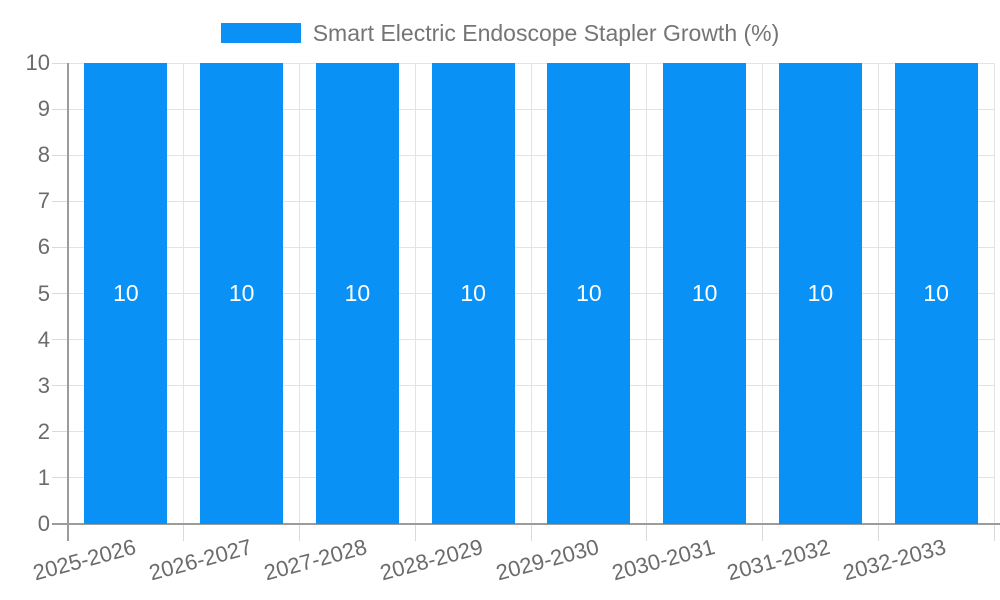  Describe the element at coordinates (260, 33) in the screenshot. I see `legend-swatch` at that location.